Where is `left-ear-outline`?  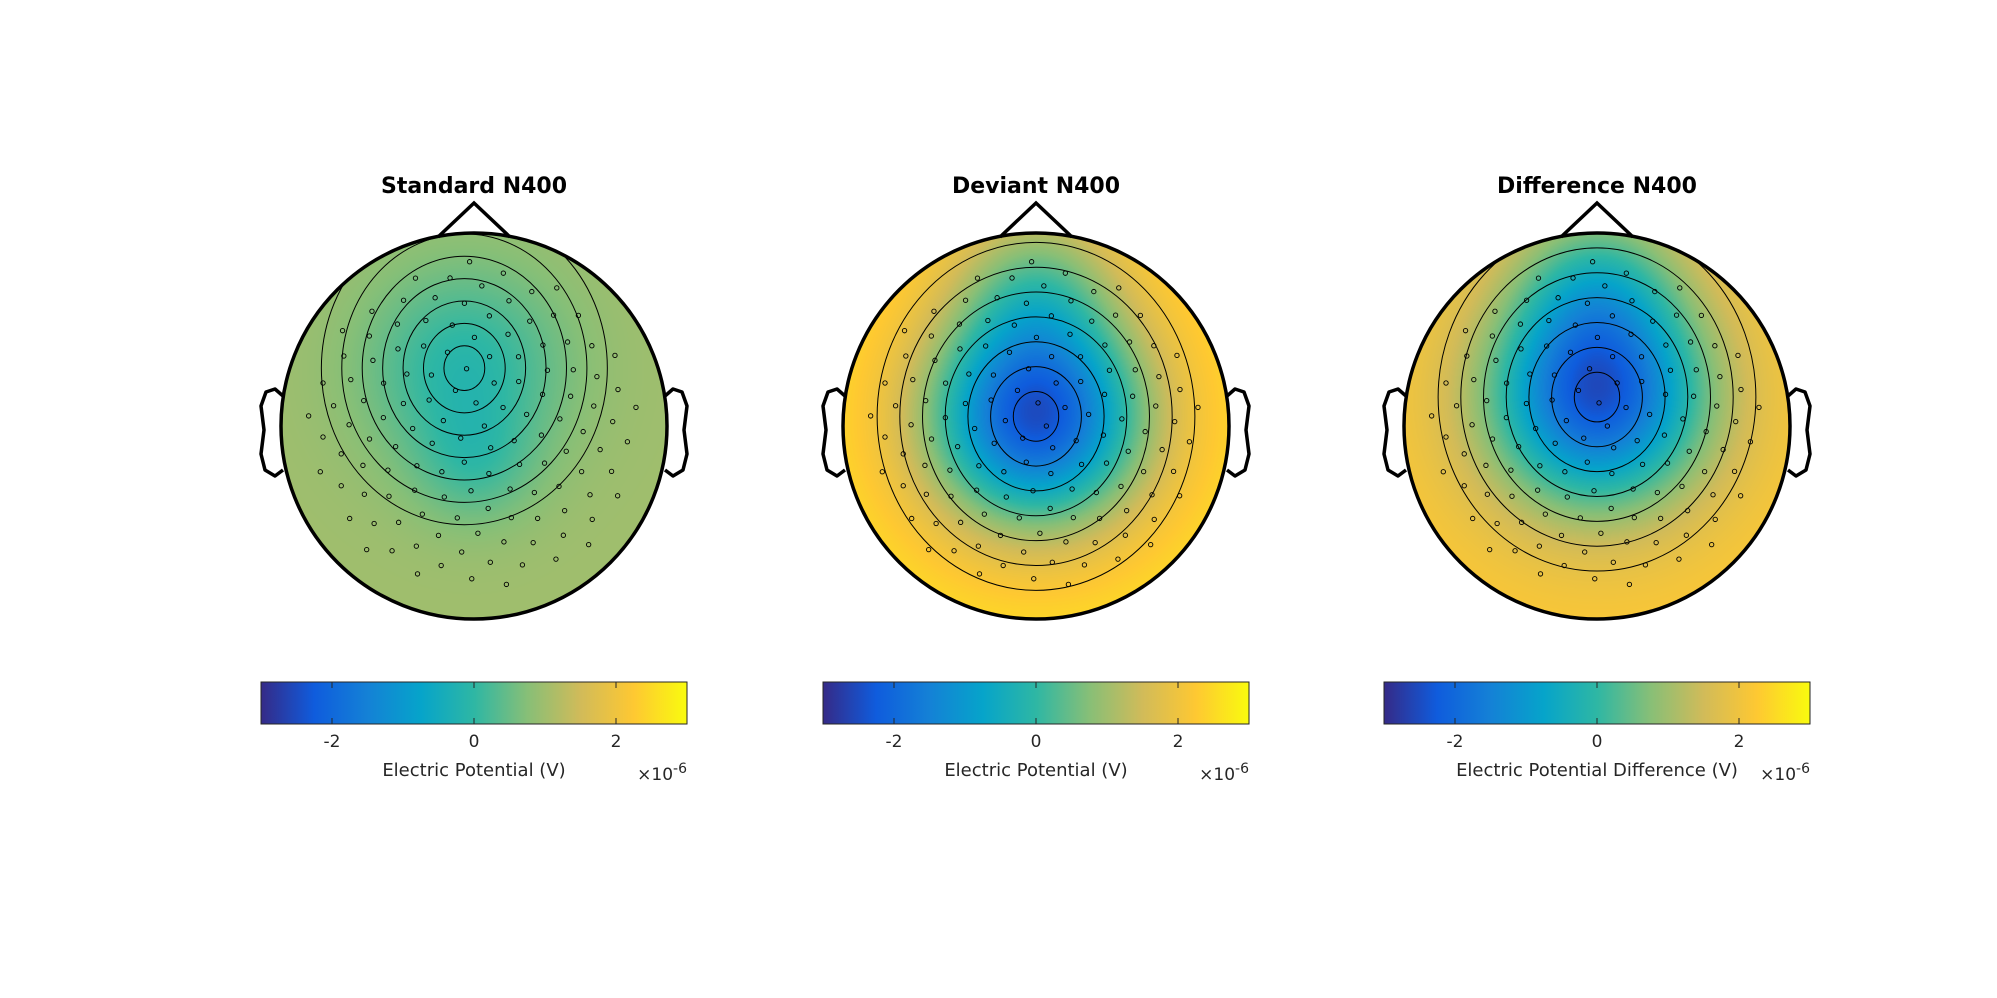
left-ear-outline is located at coordinates (272, 432).